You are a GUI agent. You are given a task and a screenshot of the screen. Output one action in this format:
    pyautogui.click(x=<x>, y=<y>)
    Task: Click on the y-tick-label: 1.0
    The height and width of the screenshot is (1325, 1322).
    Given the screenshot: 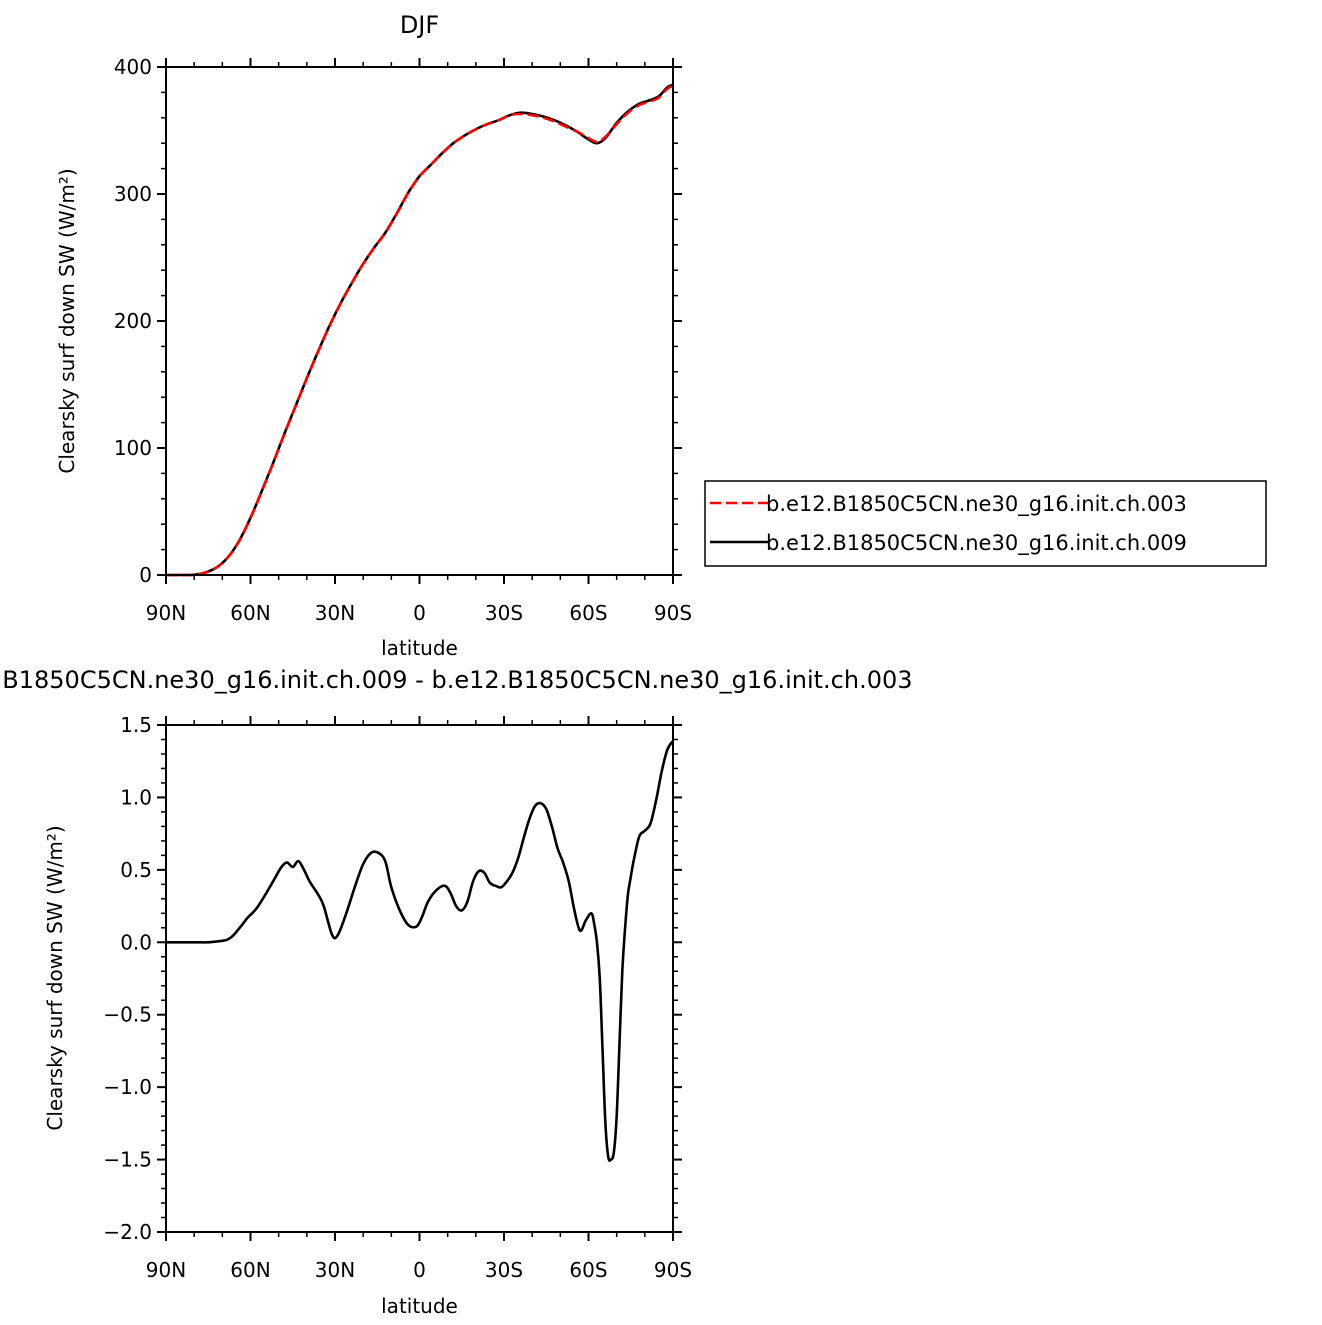 What is the action you would take?
    pyautogui.click(x=136, y=797)
    